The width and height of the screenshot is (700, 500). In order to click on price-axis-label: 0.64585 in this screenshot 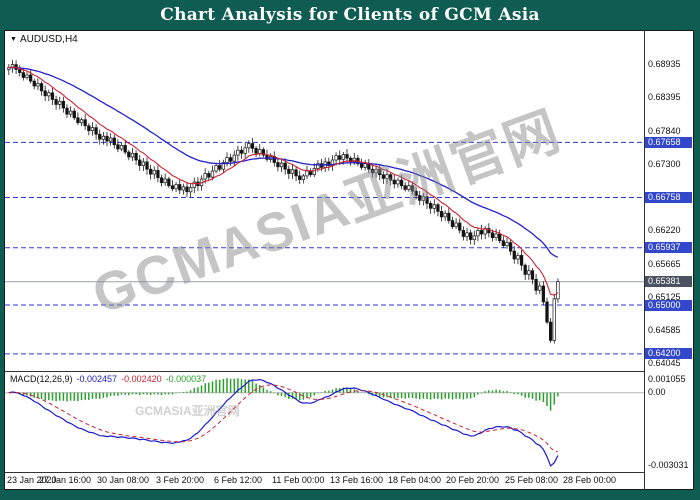, I will do `click(664, 329)`.